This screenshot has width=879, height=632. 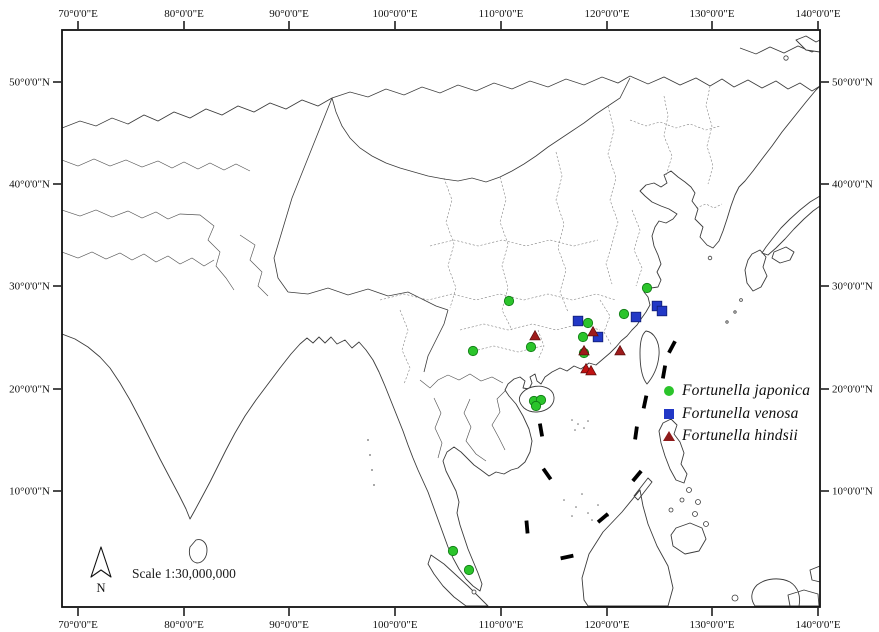 I want to click on lat-label-left: 40°0'0"N, so click(x=29, y=185).